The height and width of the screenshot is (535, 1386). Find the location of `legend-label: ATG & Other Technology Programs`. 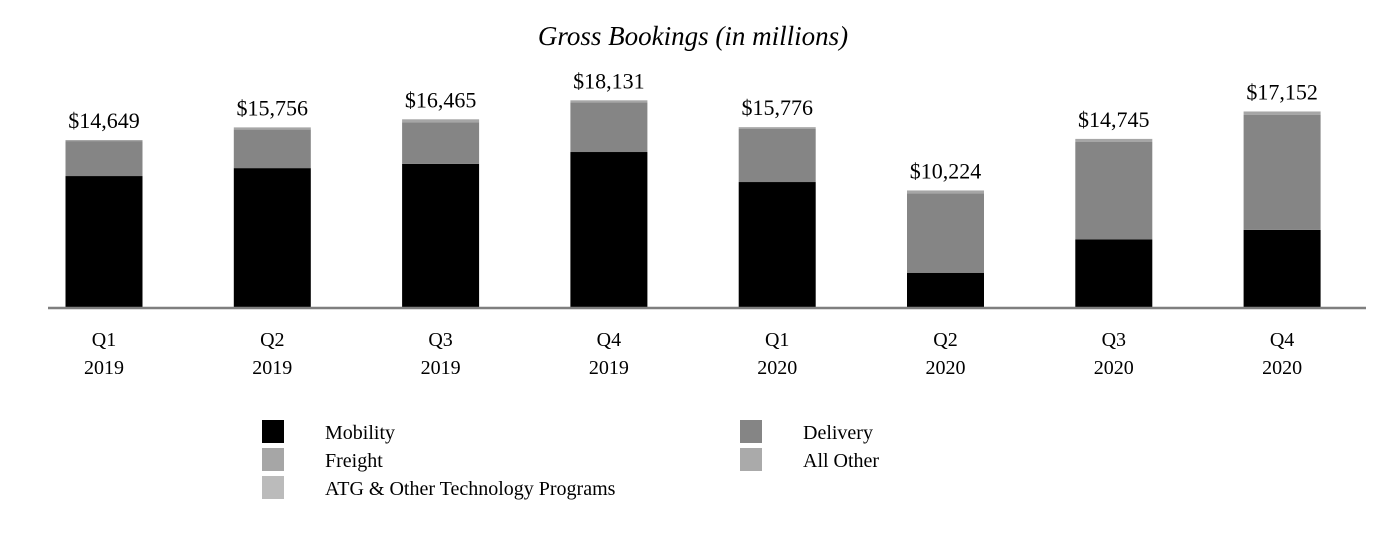

legend-label: ATG & Other Technology Programs is located at coordinates (470, 489).